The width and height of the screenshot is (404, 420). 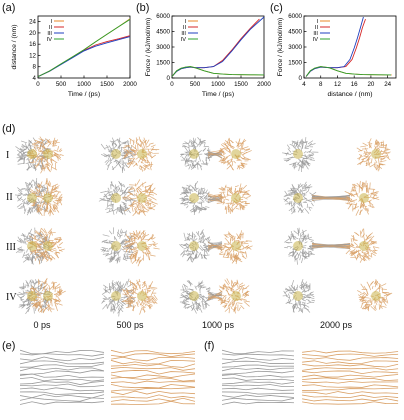 What do you see at coordinates (9, 346) in the screenshot?
I see `panel-label-e: (e)` at bounding box center [9, 346].